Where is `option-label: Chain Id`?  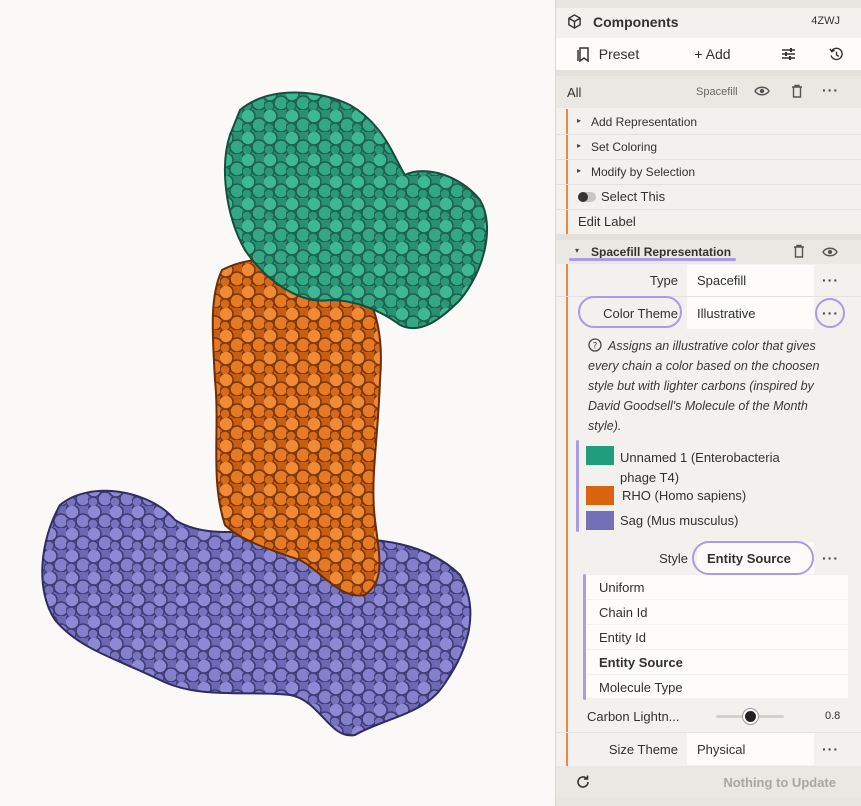 option-label: Chain Id is located at coordinates (623, 612).